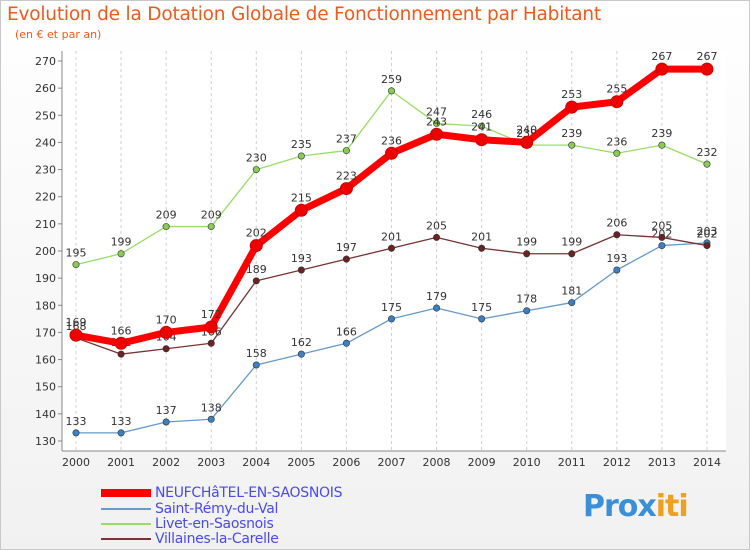 The height and width of the screenshot is (550, 750). Describe the element at coordinates (617, 462) in the screenshot. I see `x-tick-label: 2012` at that location.